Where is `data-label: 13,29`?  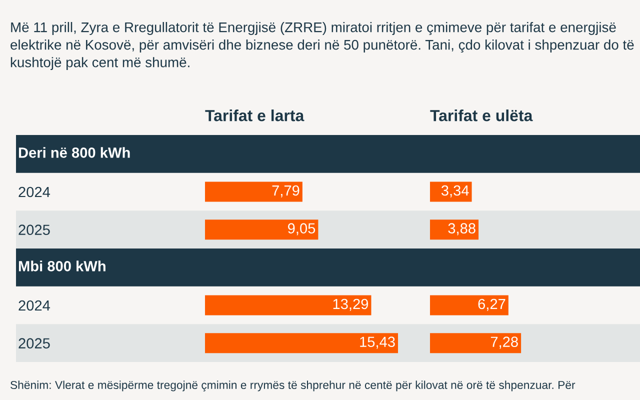
data-label: 13,29 is located at coordinates (350, 304).